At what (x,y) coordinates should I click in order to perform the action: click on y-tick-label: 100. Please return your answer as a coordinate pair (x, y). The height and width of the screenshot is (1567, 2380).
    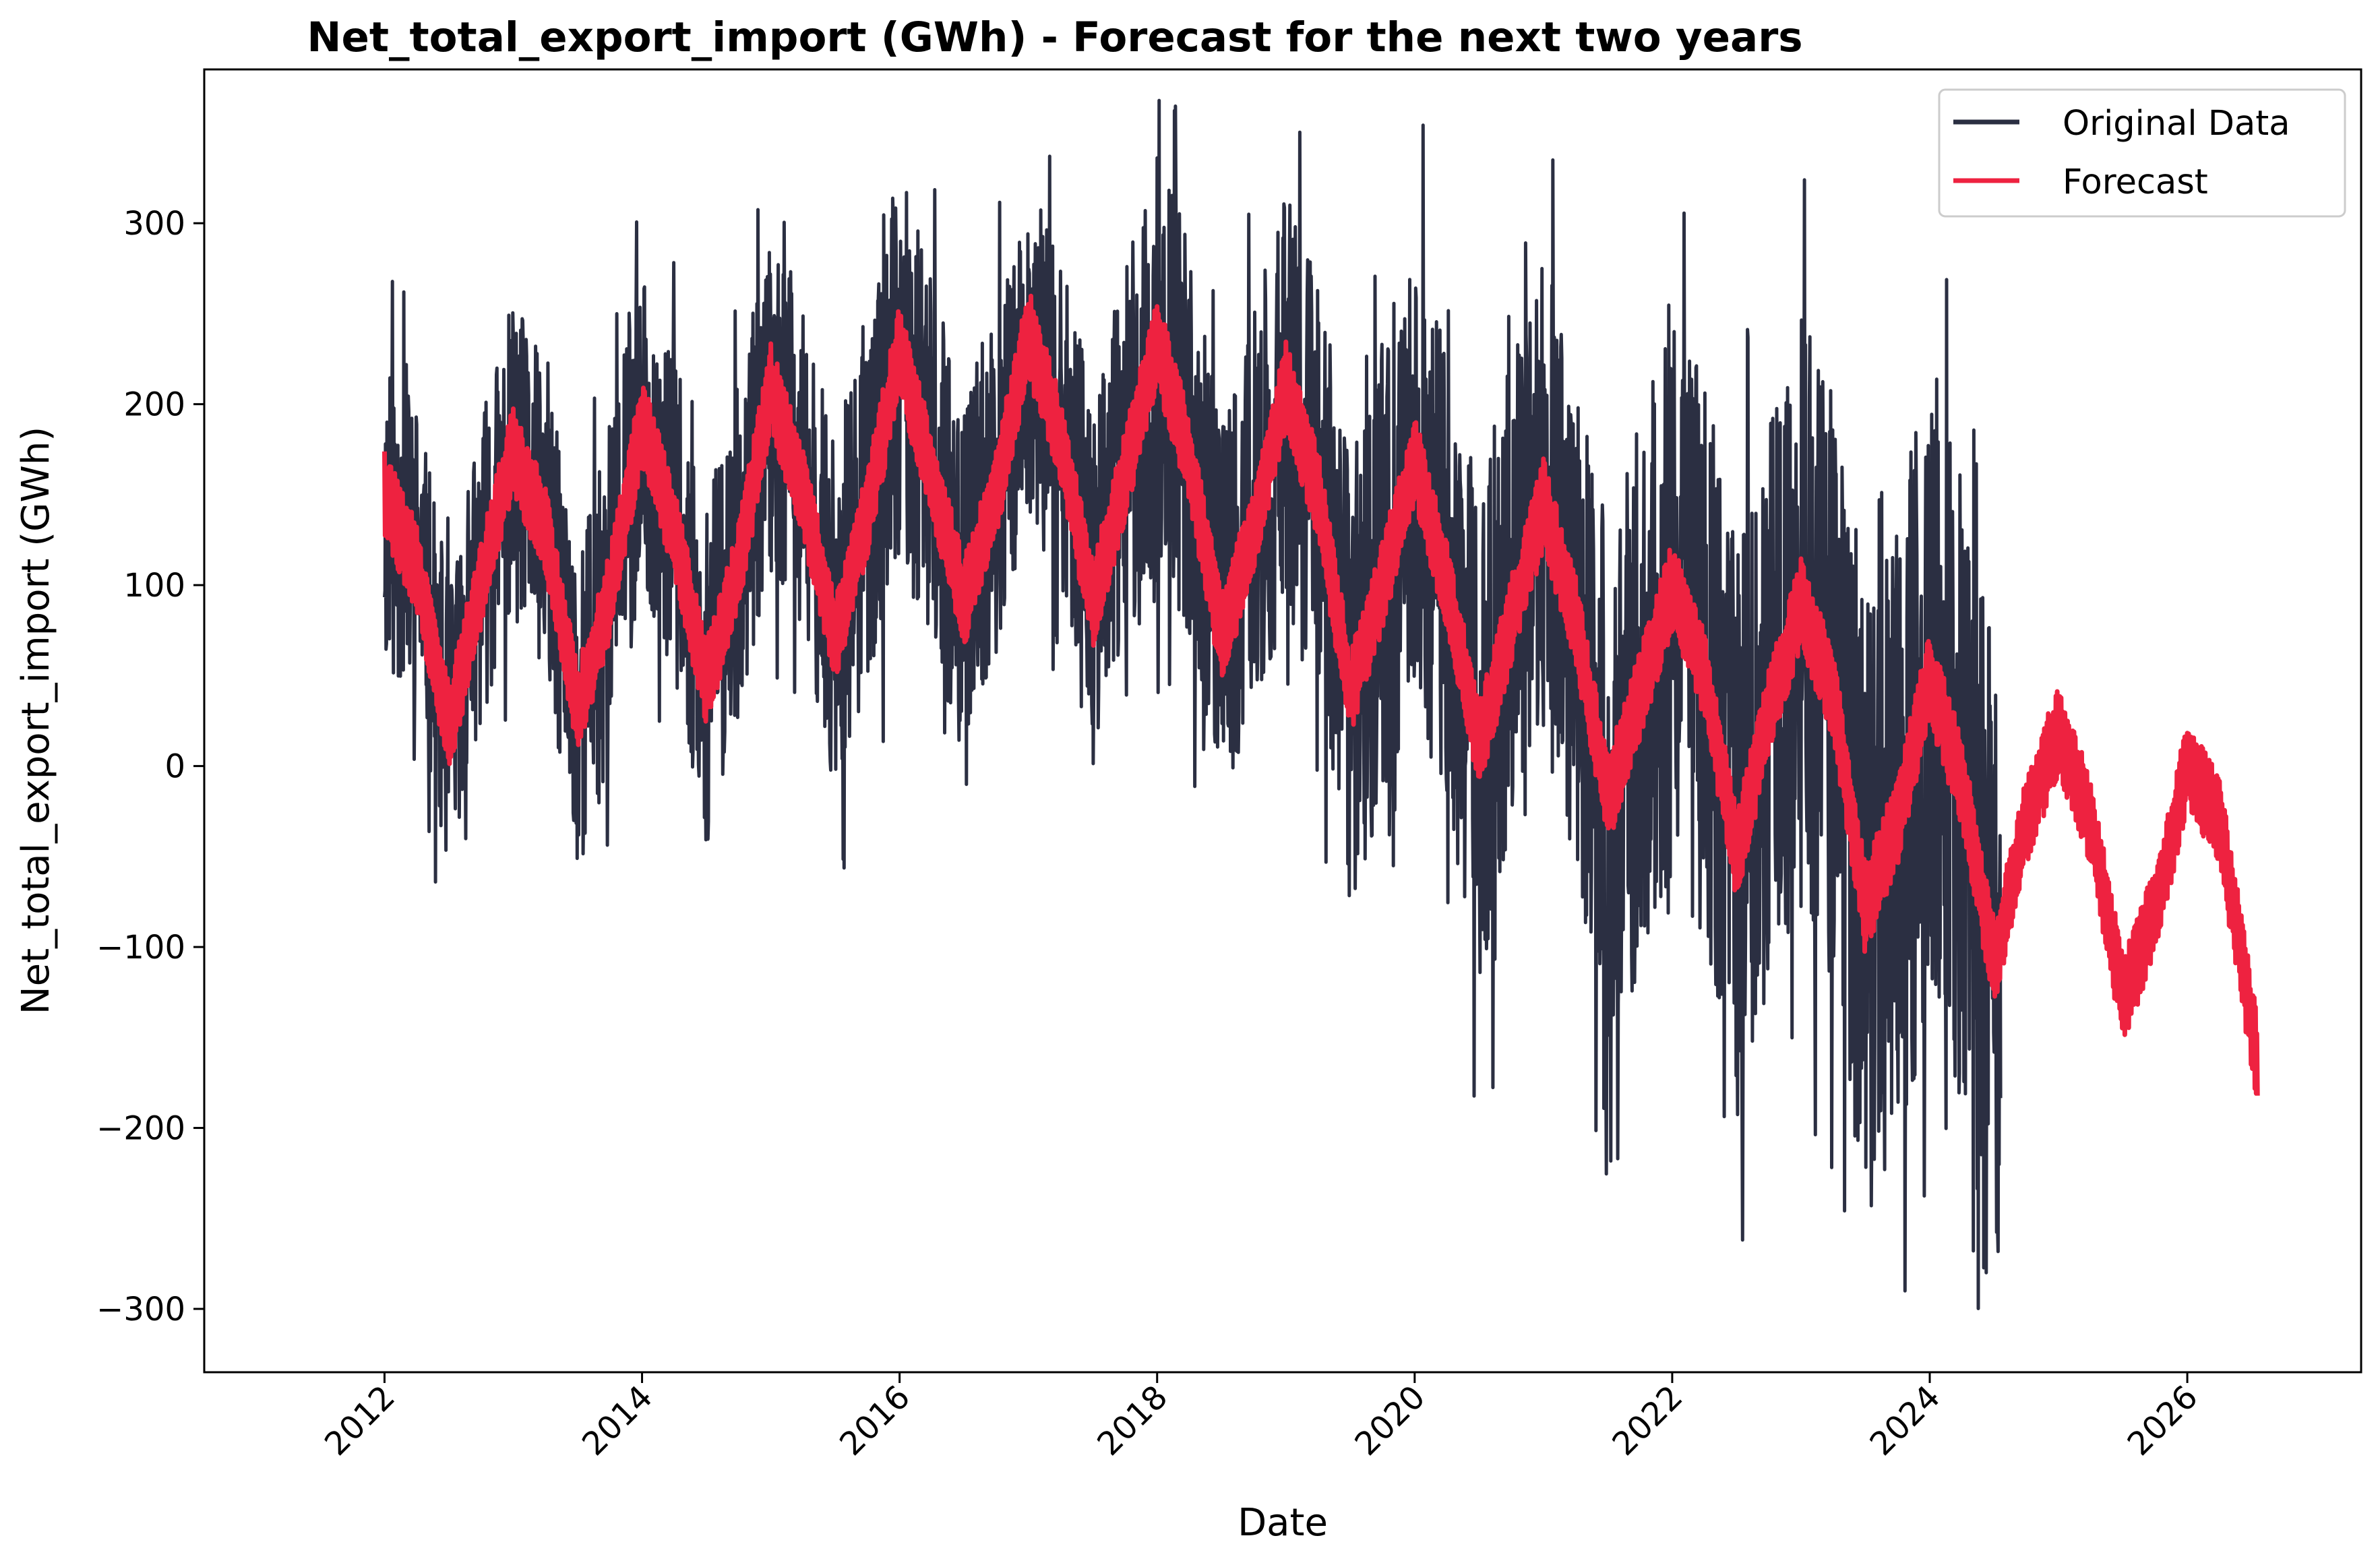
    Looking at the image, I should click on (154, 586).